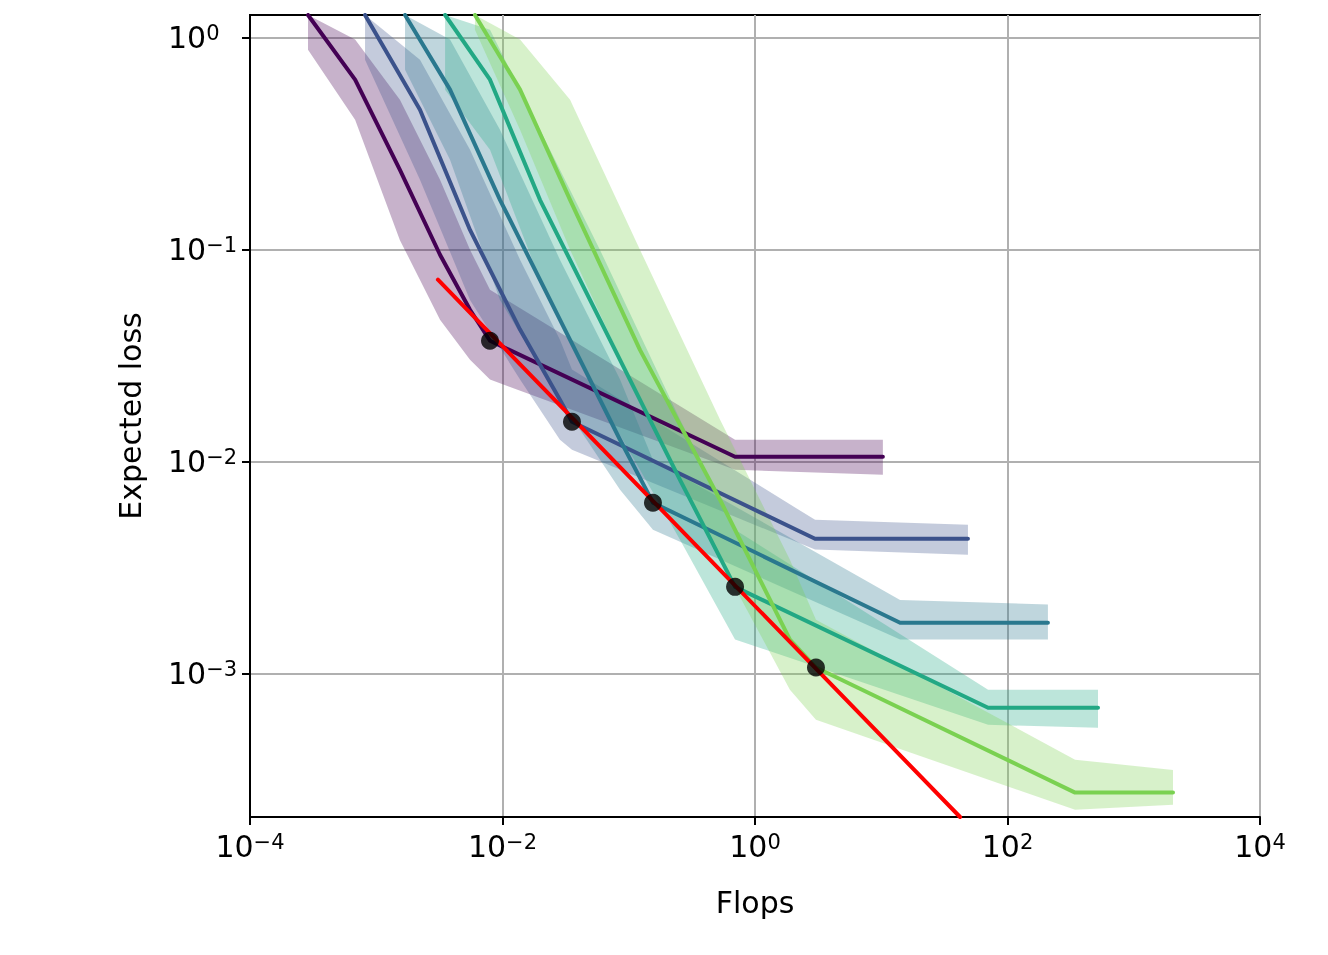 The height and width of the screenshot is (955, 1328). I want to click on x-axis-title: Flops, so click(755, 902).